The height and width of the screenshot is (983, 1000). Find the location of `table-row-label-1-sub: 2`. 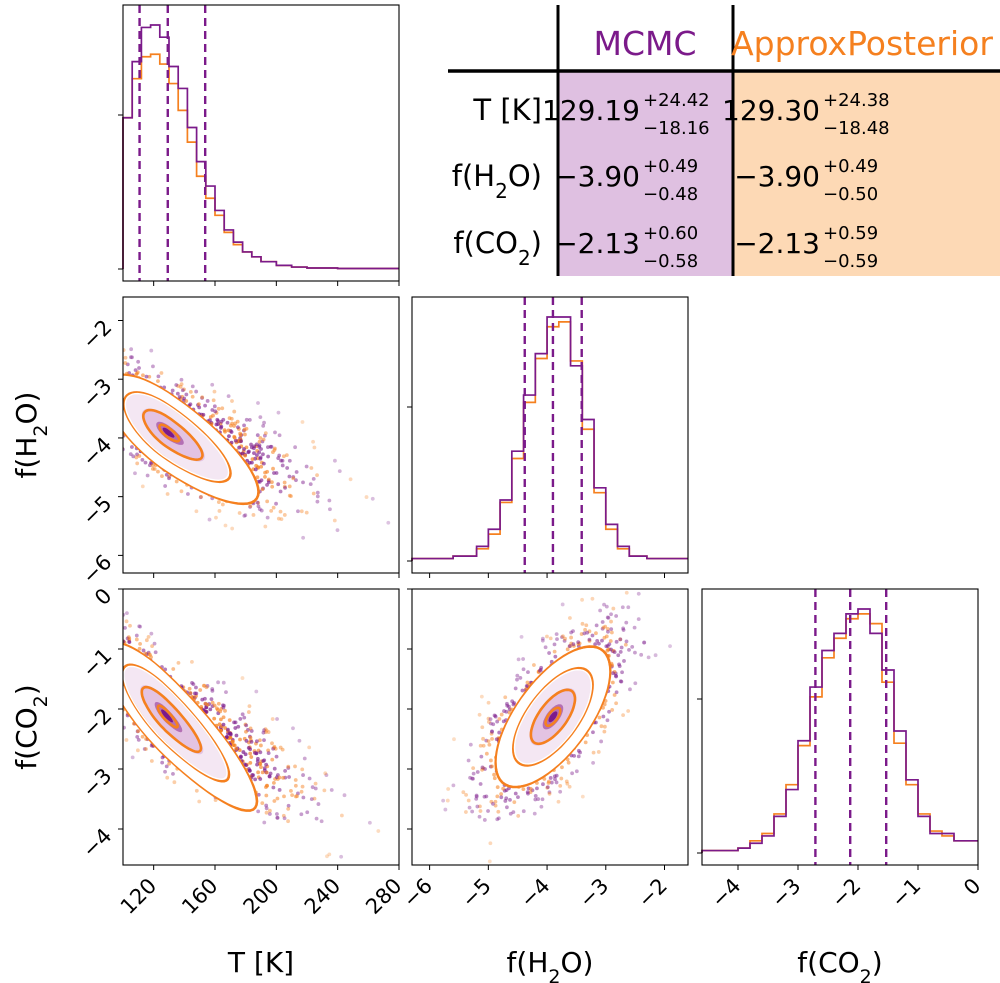

table-row-label-1-sub: 2 is located at coordinates (501, 191).